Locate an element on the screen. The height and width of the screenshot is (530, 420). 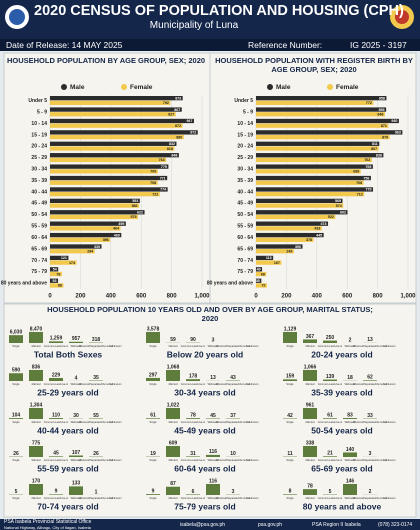
value-label: 68 is located at coordinates (263, 274).